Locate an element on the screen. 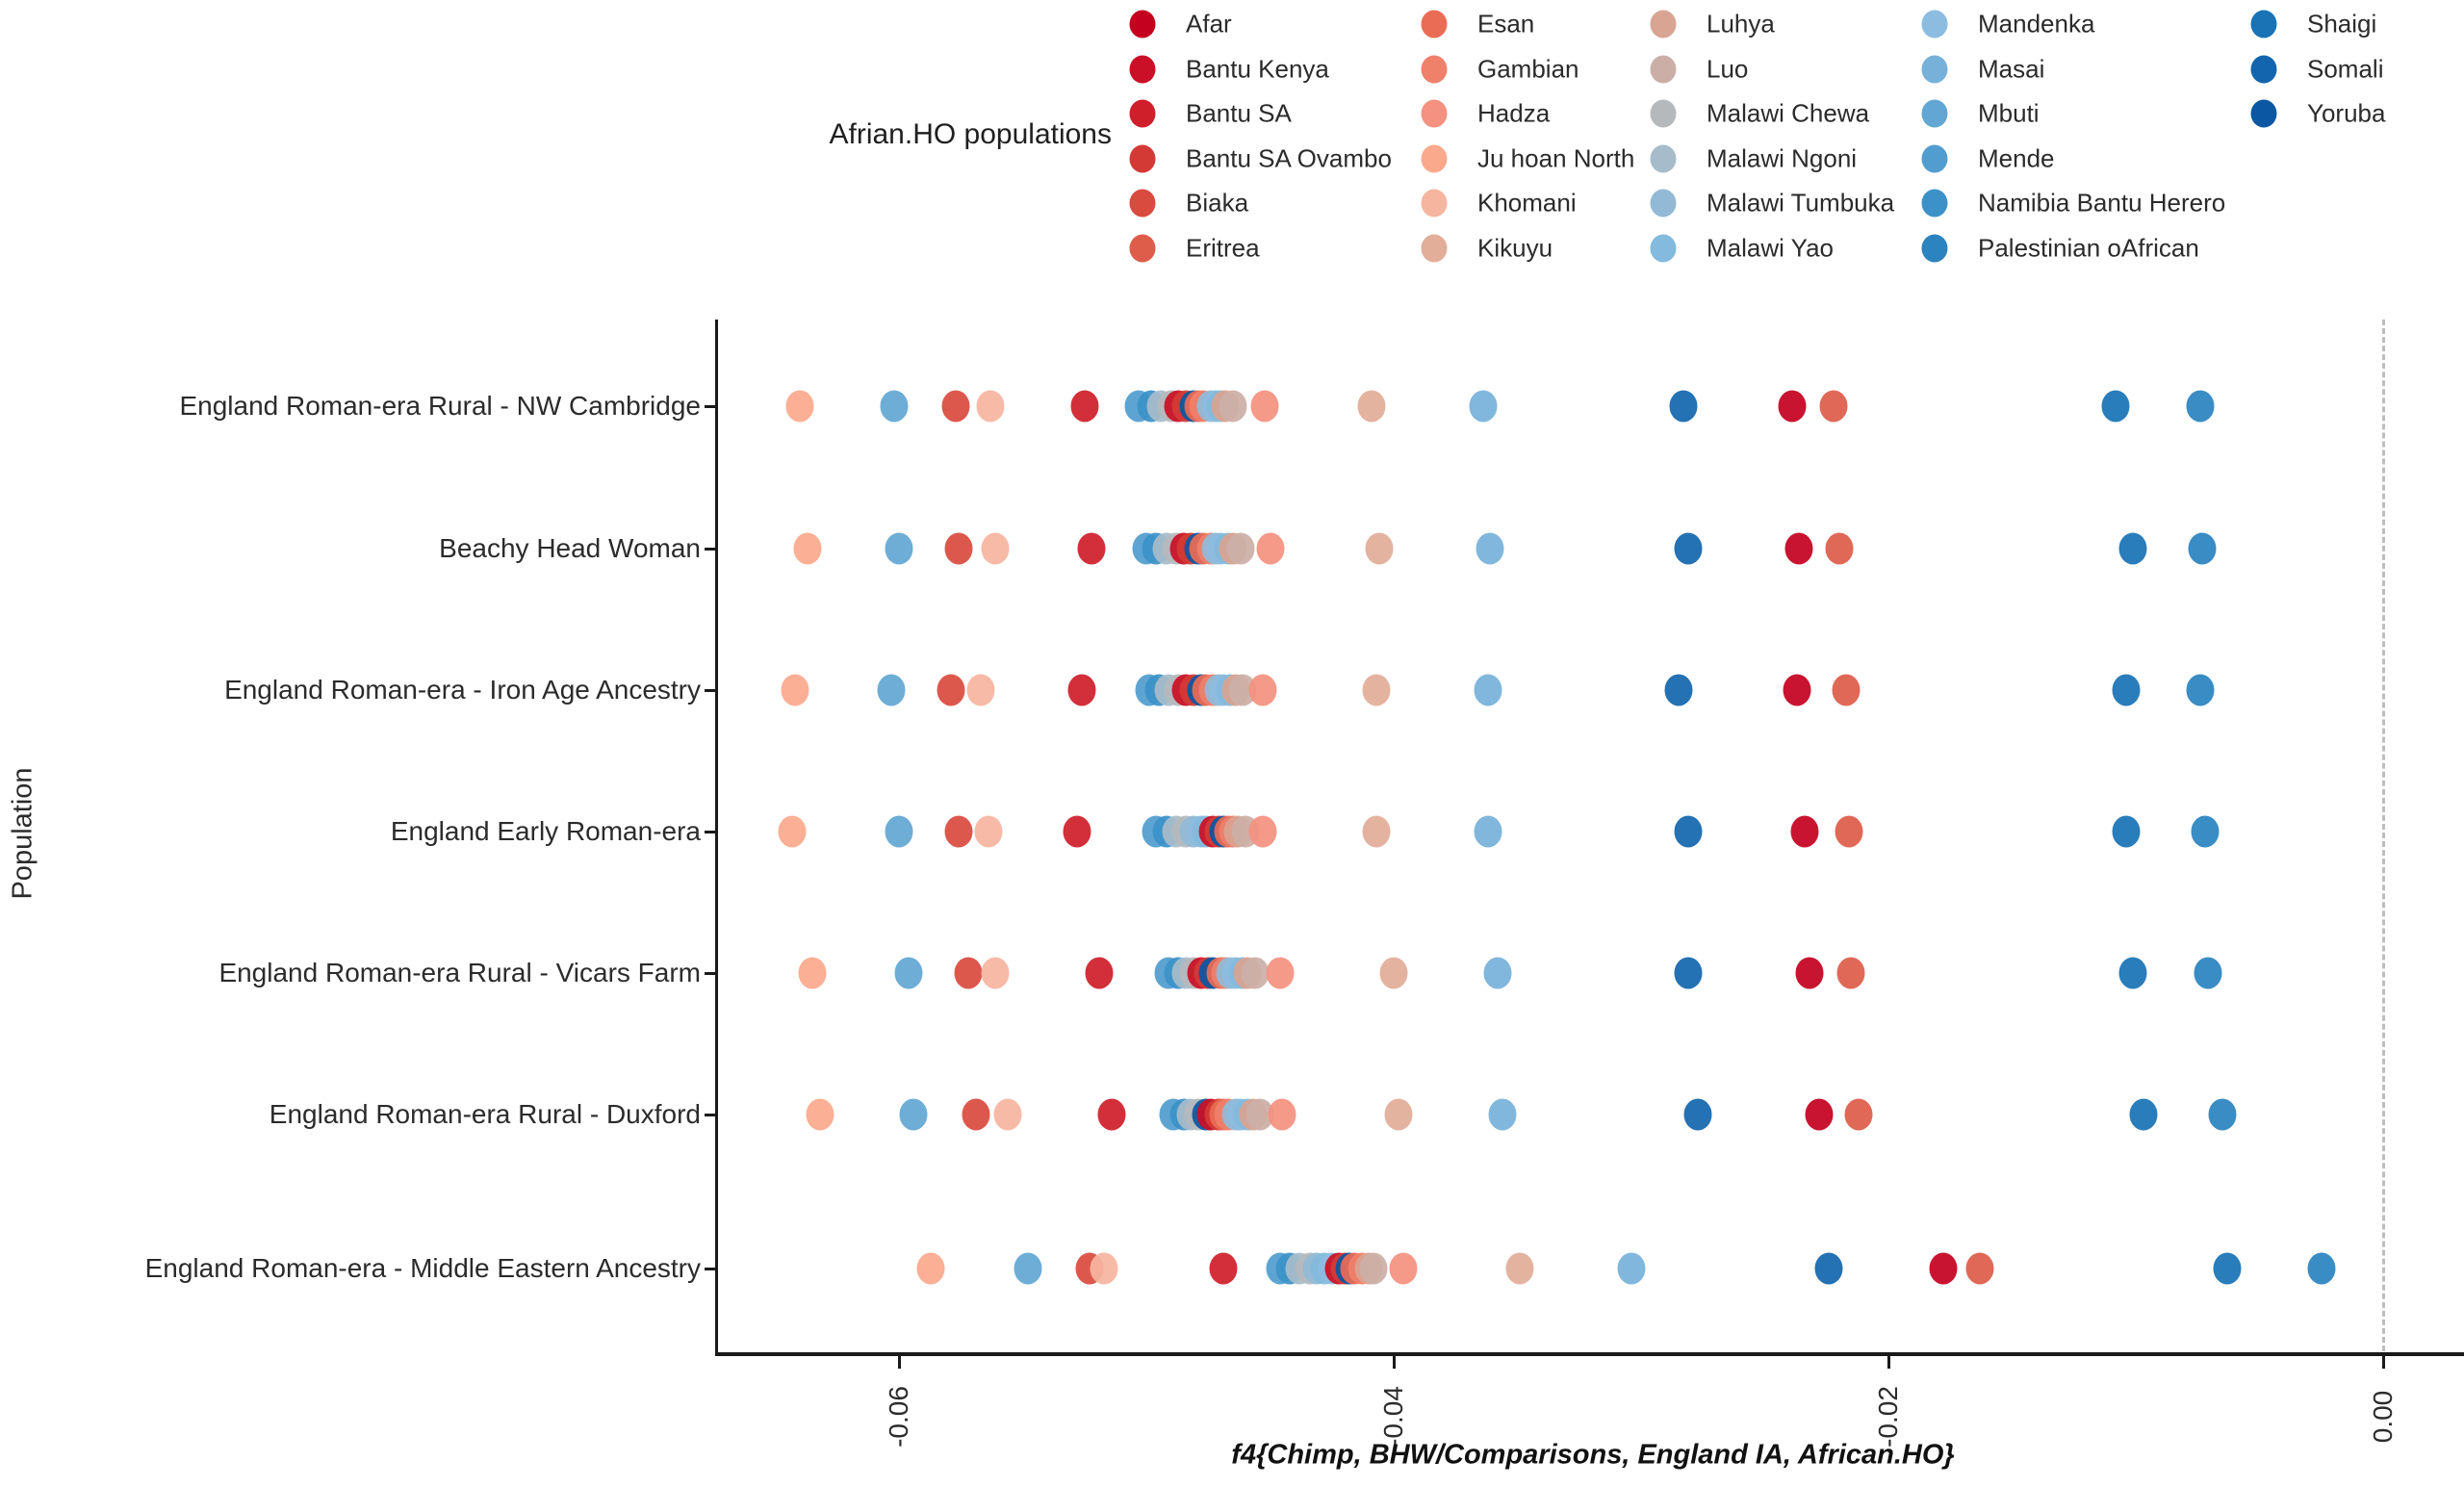 Image resolution: width=2464 pixels, height=1487 pixels. legend-label: Ju hoan North is located at coordinates (1556, 157).